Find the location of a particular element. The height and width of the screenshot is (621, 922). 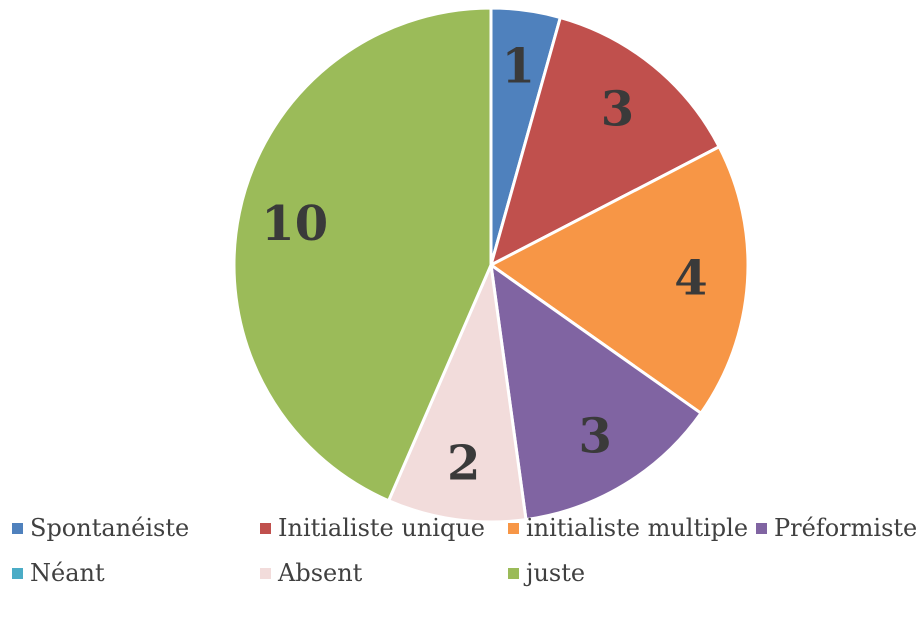

legend-item-spontaneiste: Spontanéiste is located at coordinates (100, 528).